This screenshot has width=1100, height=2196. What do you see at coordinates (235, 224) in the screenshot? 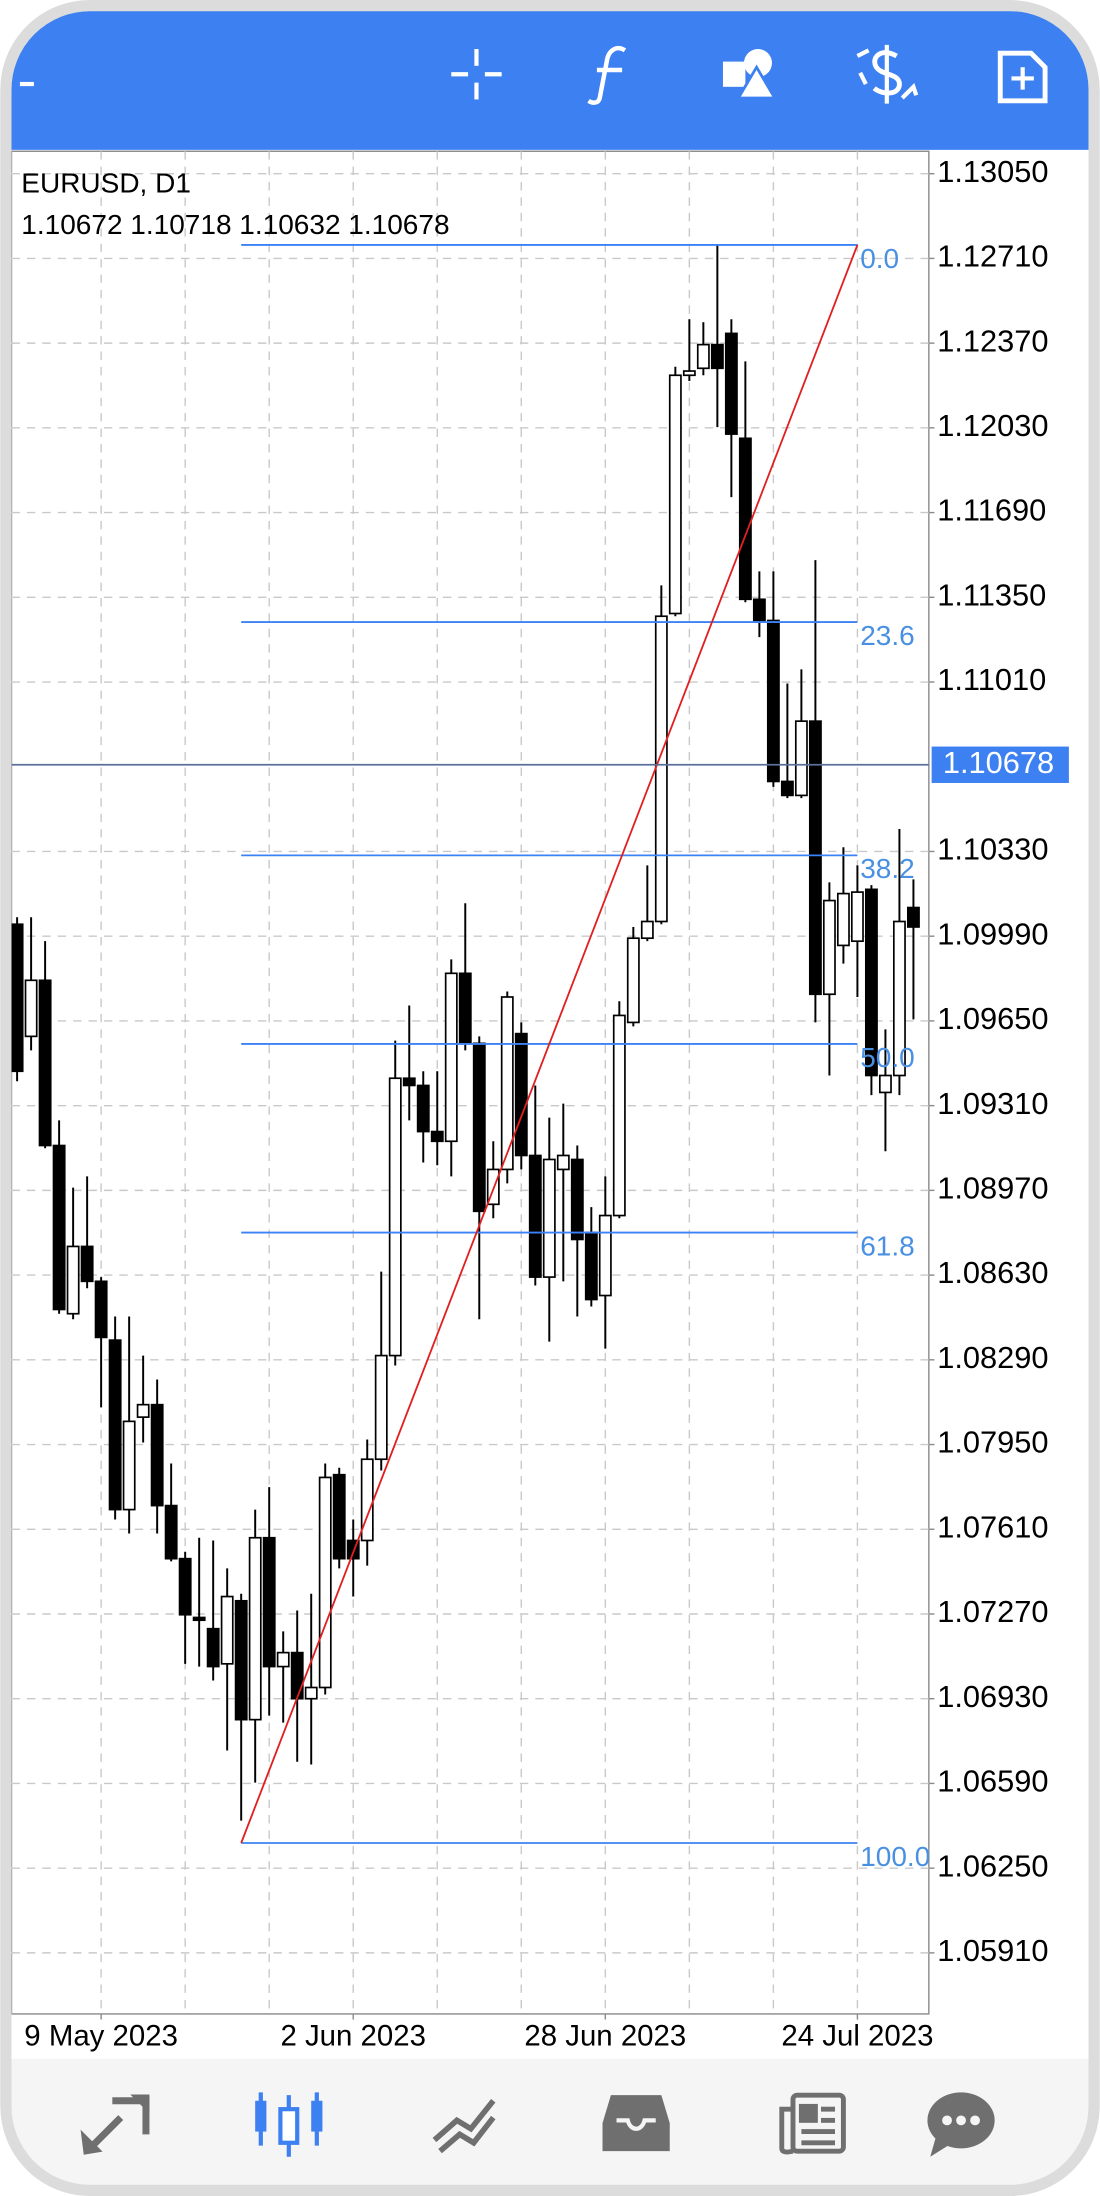
I see `ohlc-info: 1.10672 1.10718 1.10632 1.10678` at bounding box center [235, 224].